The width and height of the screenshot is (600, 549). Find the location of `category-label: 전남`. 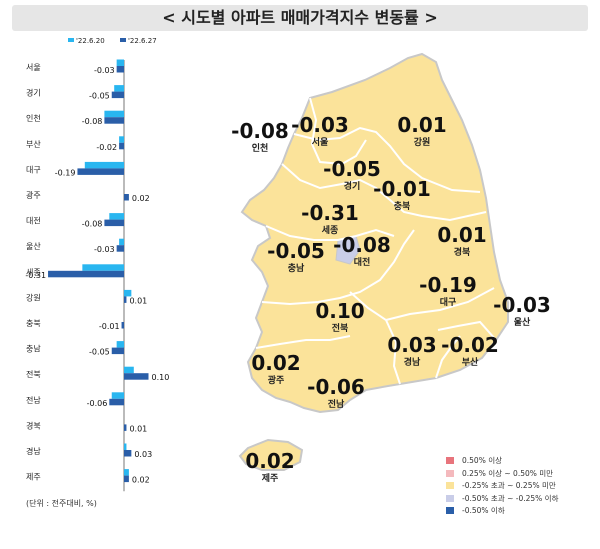

category-label: 전남 is located at coordinates (33, 400).